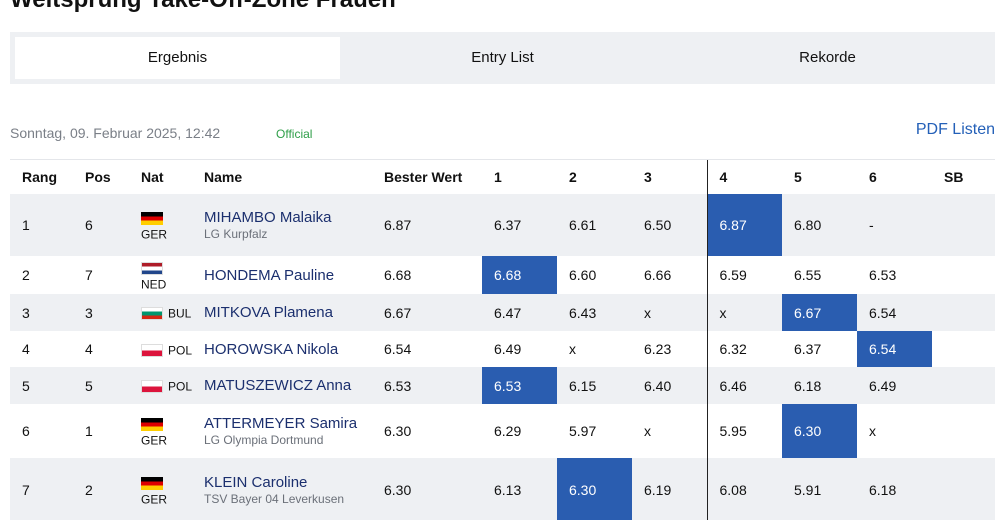  What do you see at coordinates (89, 431) in the screenshot?
I see `pos-cell: 1` at bounding box center [89, 431].